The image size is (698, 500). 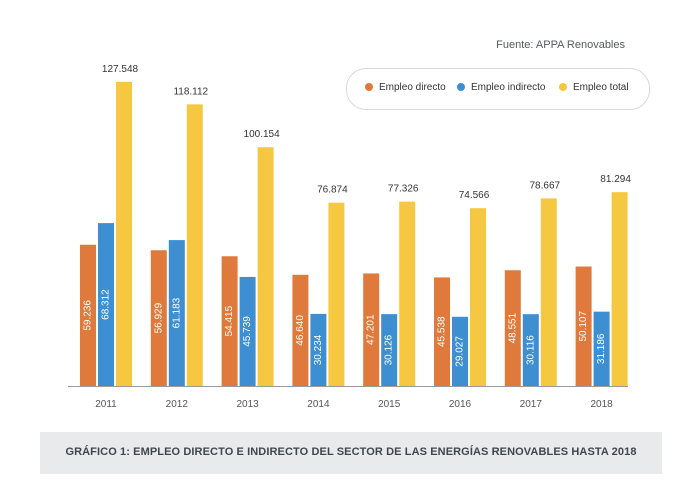 I want to click on data-label-indirecto-2017: 30.116, so click(x=530, y=350).